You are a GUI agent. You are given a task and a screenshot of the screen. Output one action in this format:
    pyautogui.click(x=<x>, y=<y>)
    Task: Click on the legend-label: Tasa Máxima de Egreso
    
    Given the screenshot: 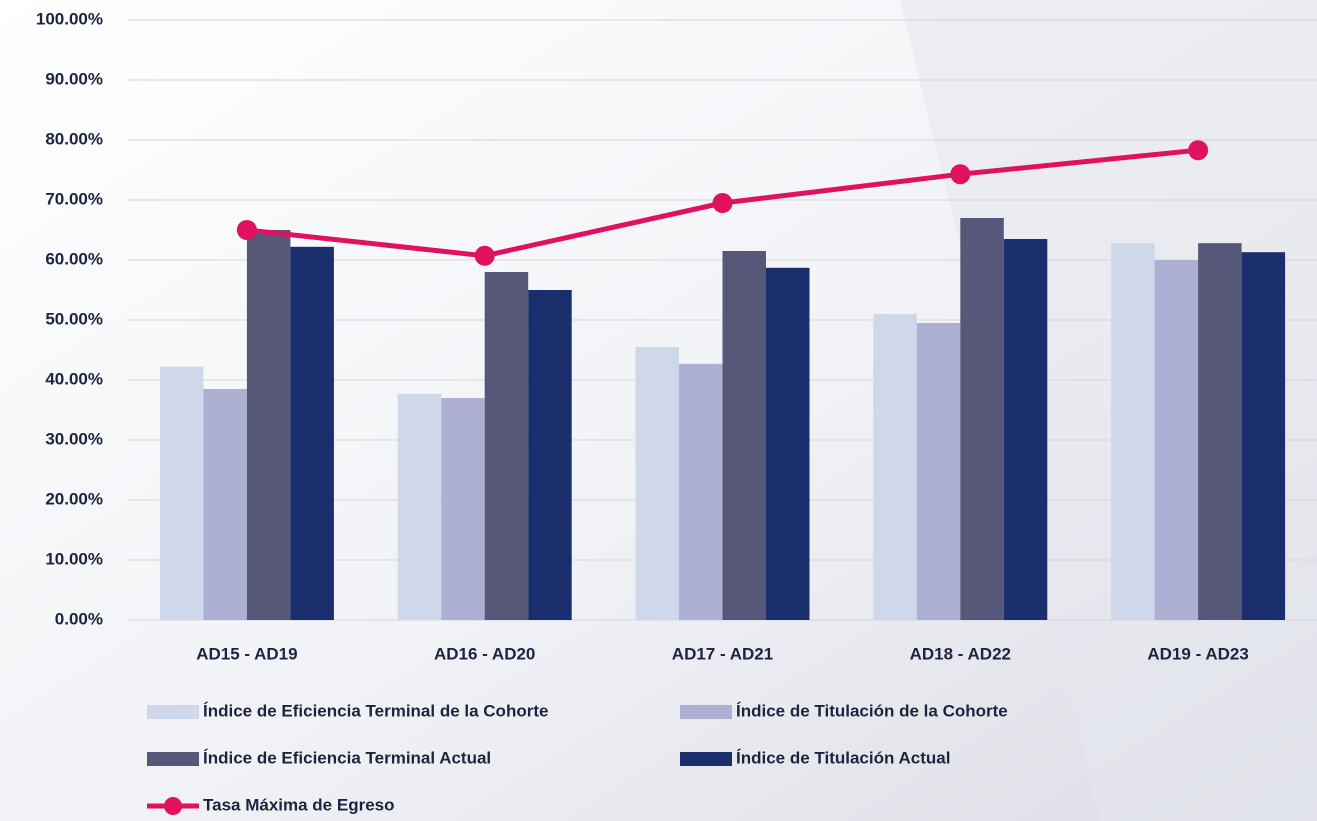 What is the action you would take?
    pyautogui.click(x=299, y=804)
    